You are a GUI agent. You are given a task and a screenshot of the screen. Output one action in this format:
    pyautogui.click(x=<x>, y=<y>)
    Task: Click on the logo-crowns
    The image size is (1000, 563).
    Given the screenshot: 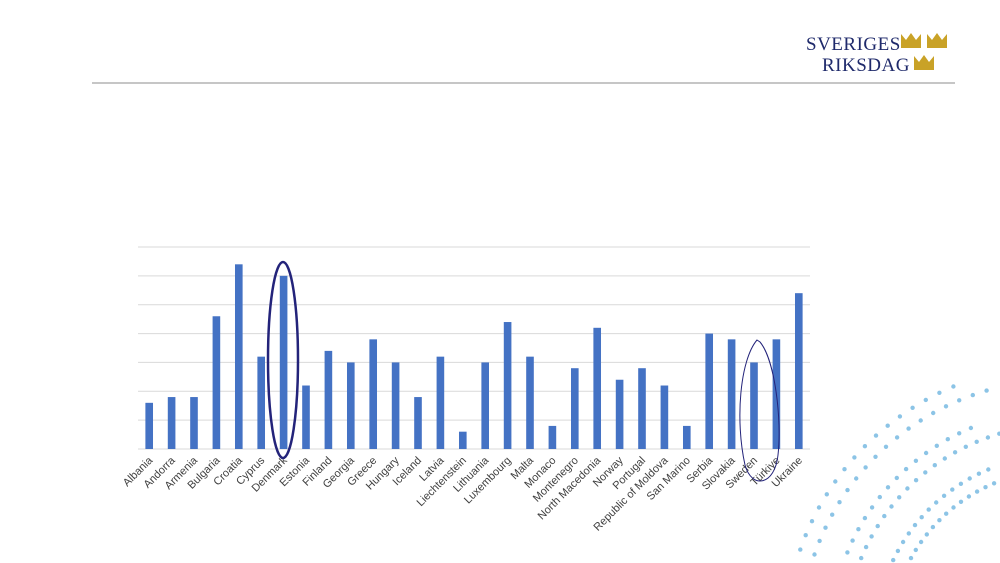 What is the action you would take?
    pyautogui.click(x=924, y=51)
    